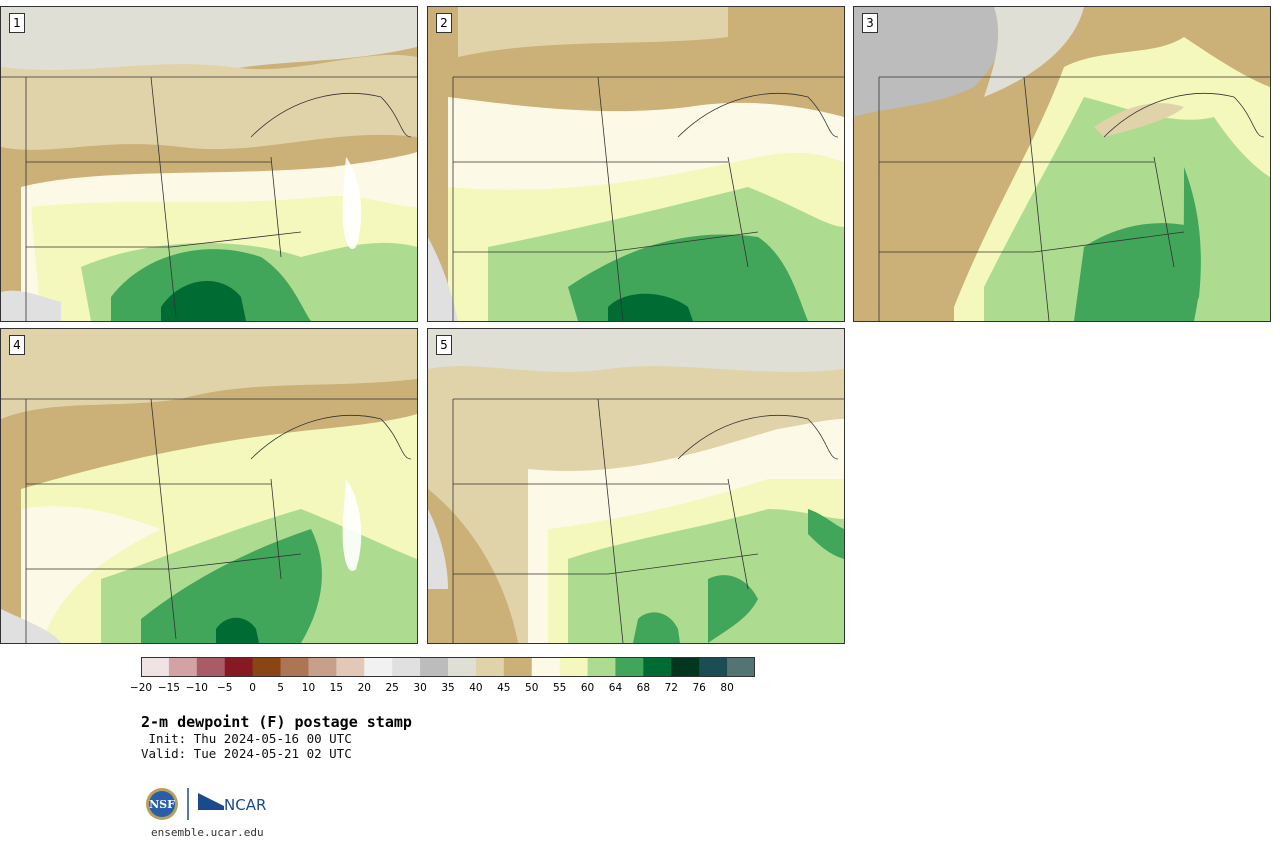 This screenshot has width=1280, height=844. What do you see at coordinates (444, 23) in the screenshot?
I see `panel-label: 2` at bounding box center [444, 23].